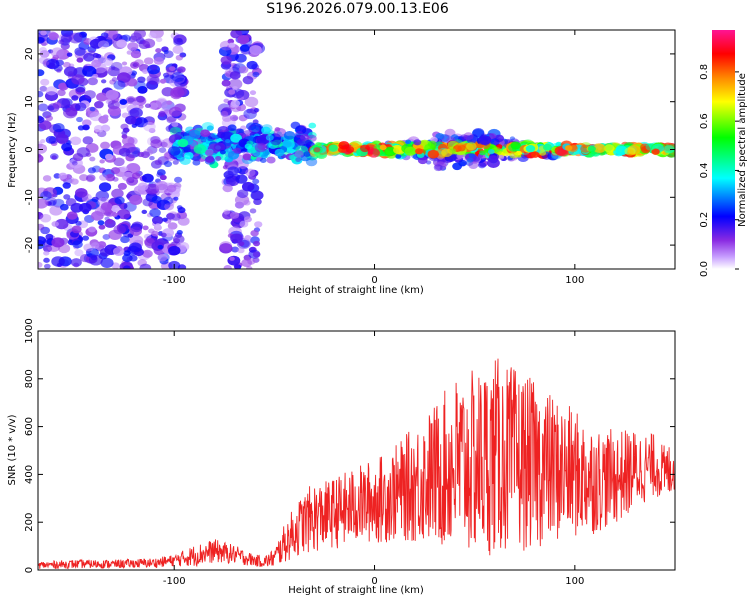  What do you see at coordinates (704, 72) in the screenshot?
I see `colorbar-tick-label: 0.8` at bounding box center [704, 72].